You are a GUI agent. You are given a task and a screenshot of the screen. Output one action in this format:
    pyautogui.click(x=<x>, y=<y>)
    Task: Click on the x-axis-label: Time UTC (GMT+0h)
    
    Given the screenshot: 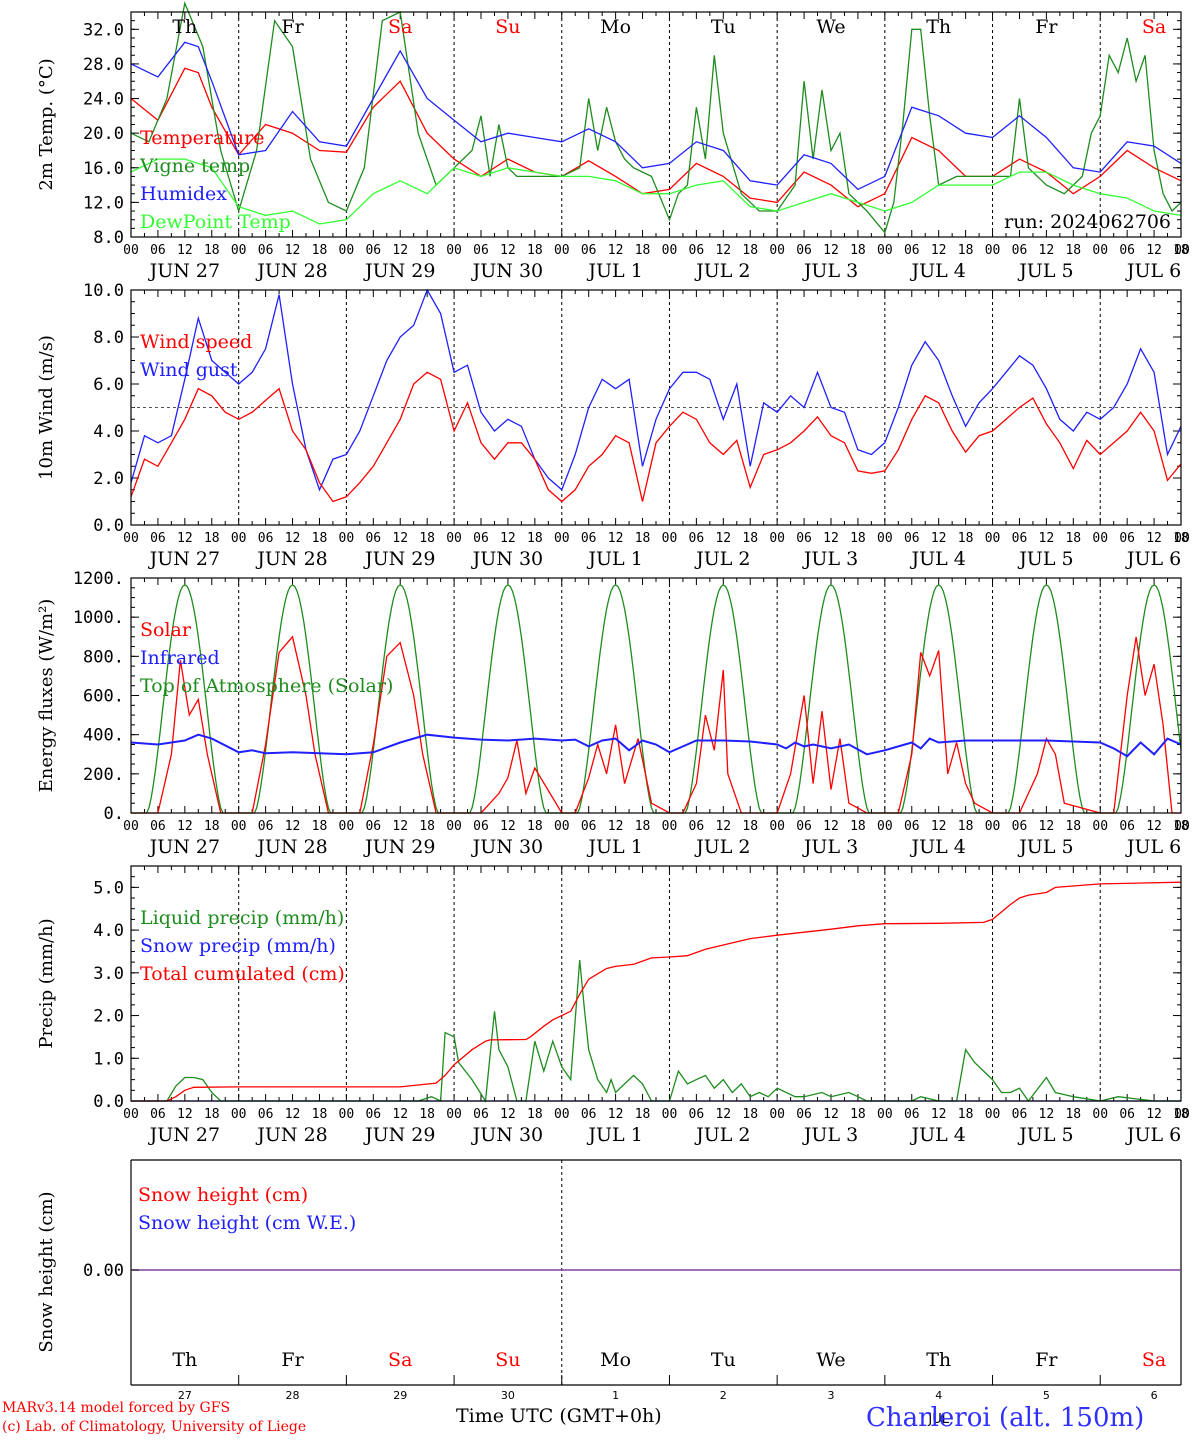 What is the action you would take?
    pyautogui.click(x=559, y=1416)
    